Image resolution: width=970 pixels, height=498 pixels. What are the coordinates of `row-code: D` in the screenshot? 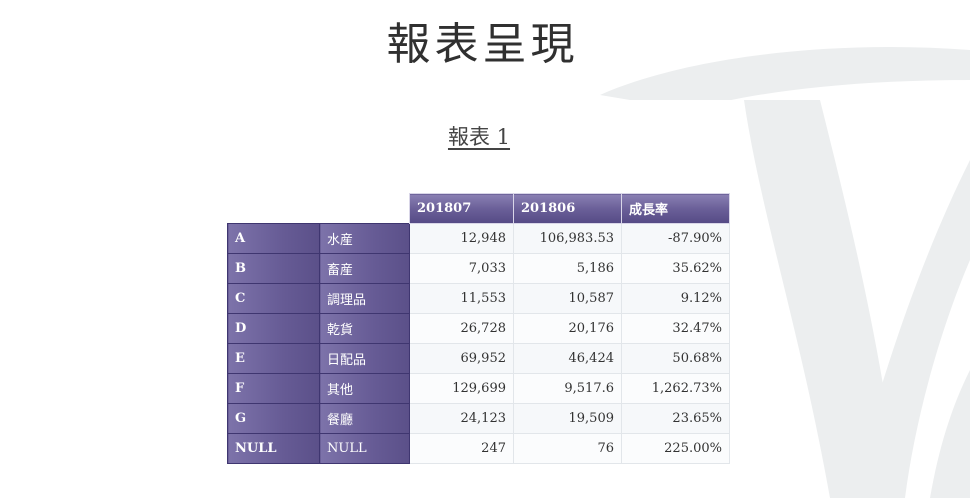 It's located at (273, 328).